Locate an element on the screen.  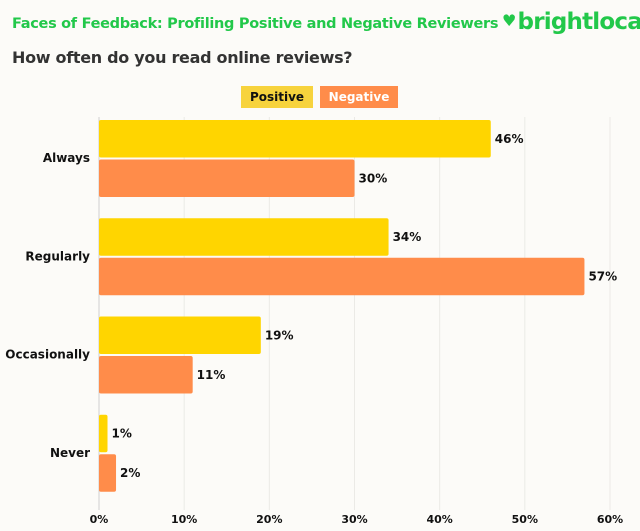
chart-title: How often do you read online reviews? is located at coordinates (182, 57).